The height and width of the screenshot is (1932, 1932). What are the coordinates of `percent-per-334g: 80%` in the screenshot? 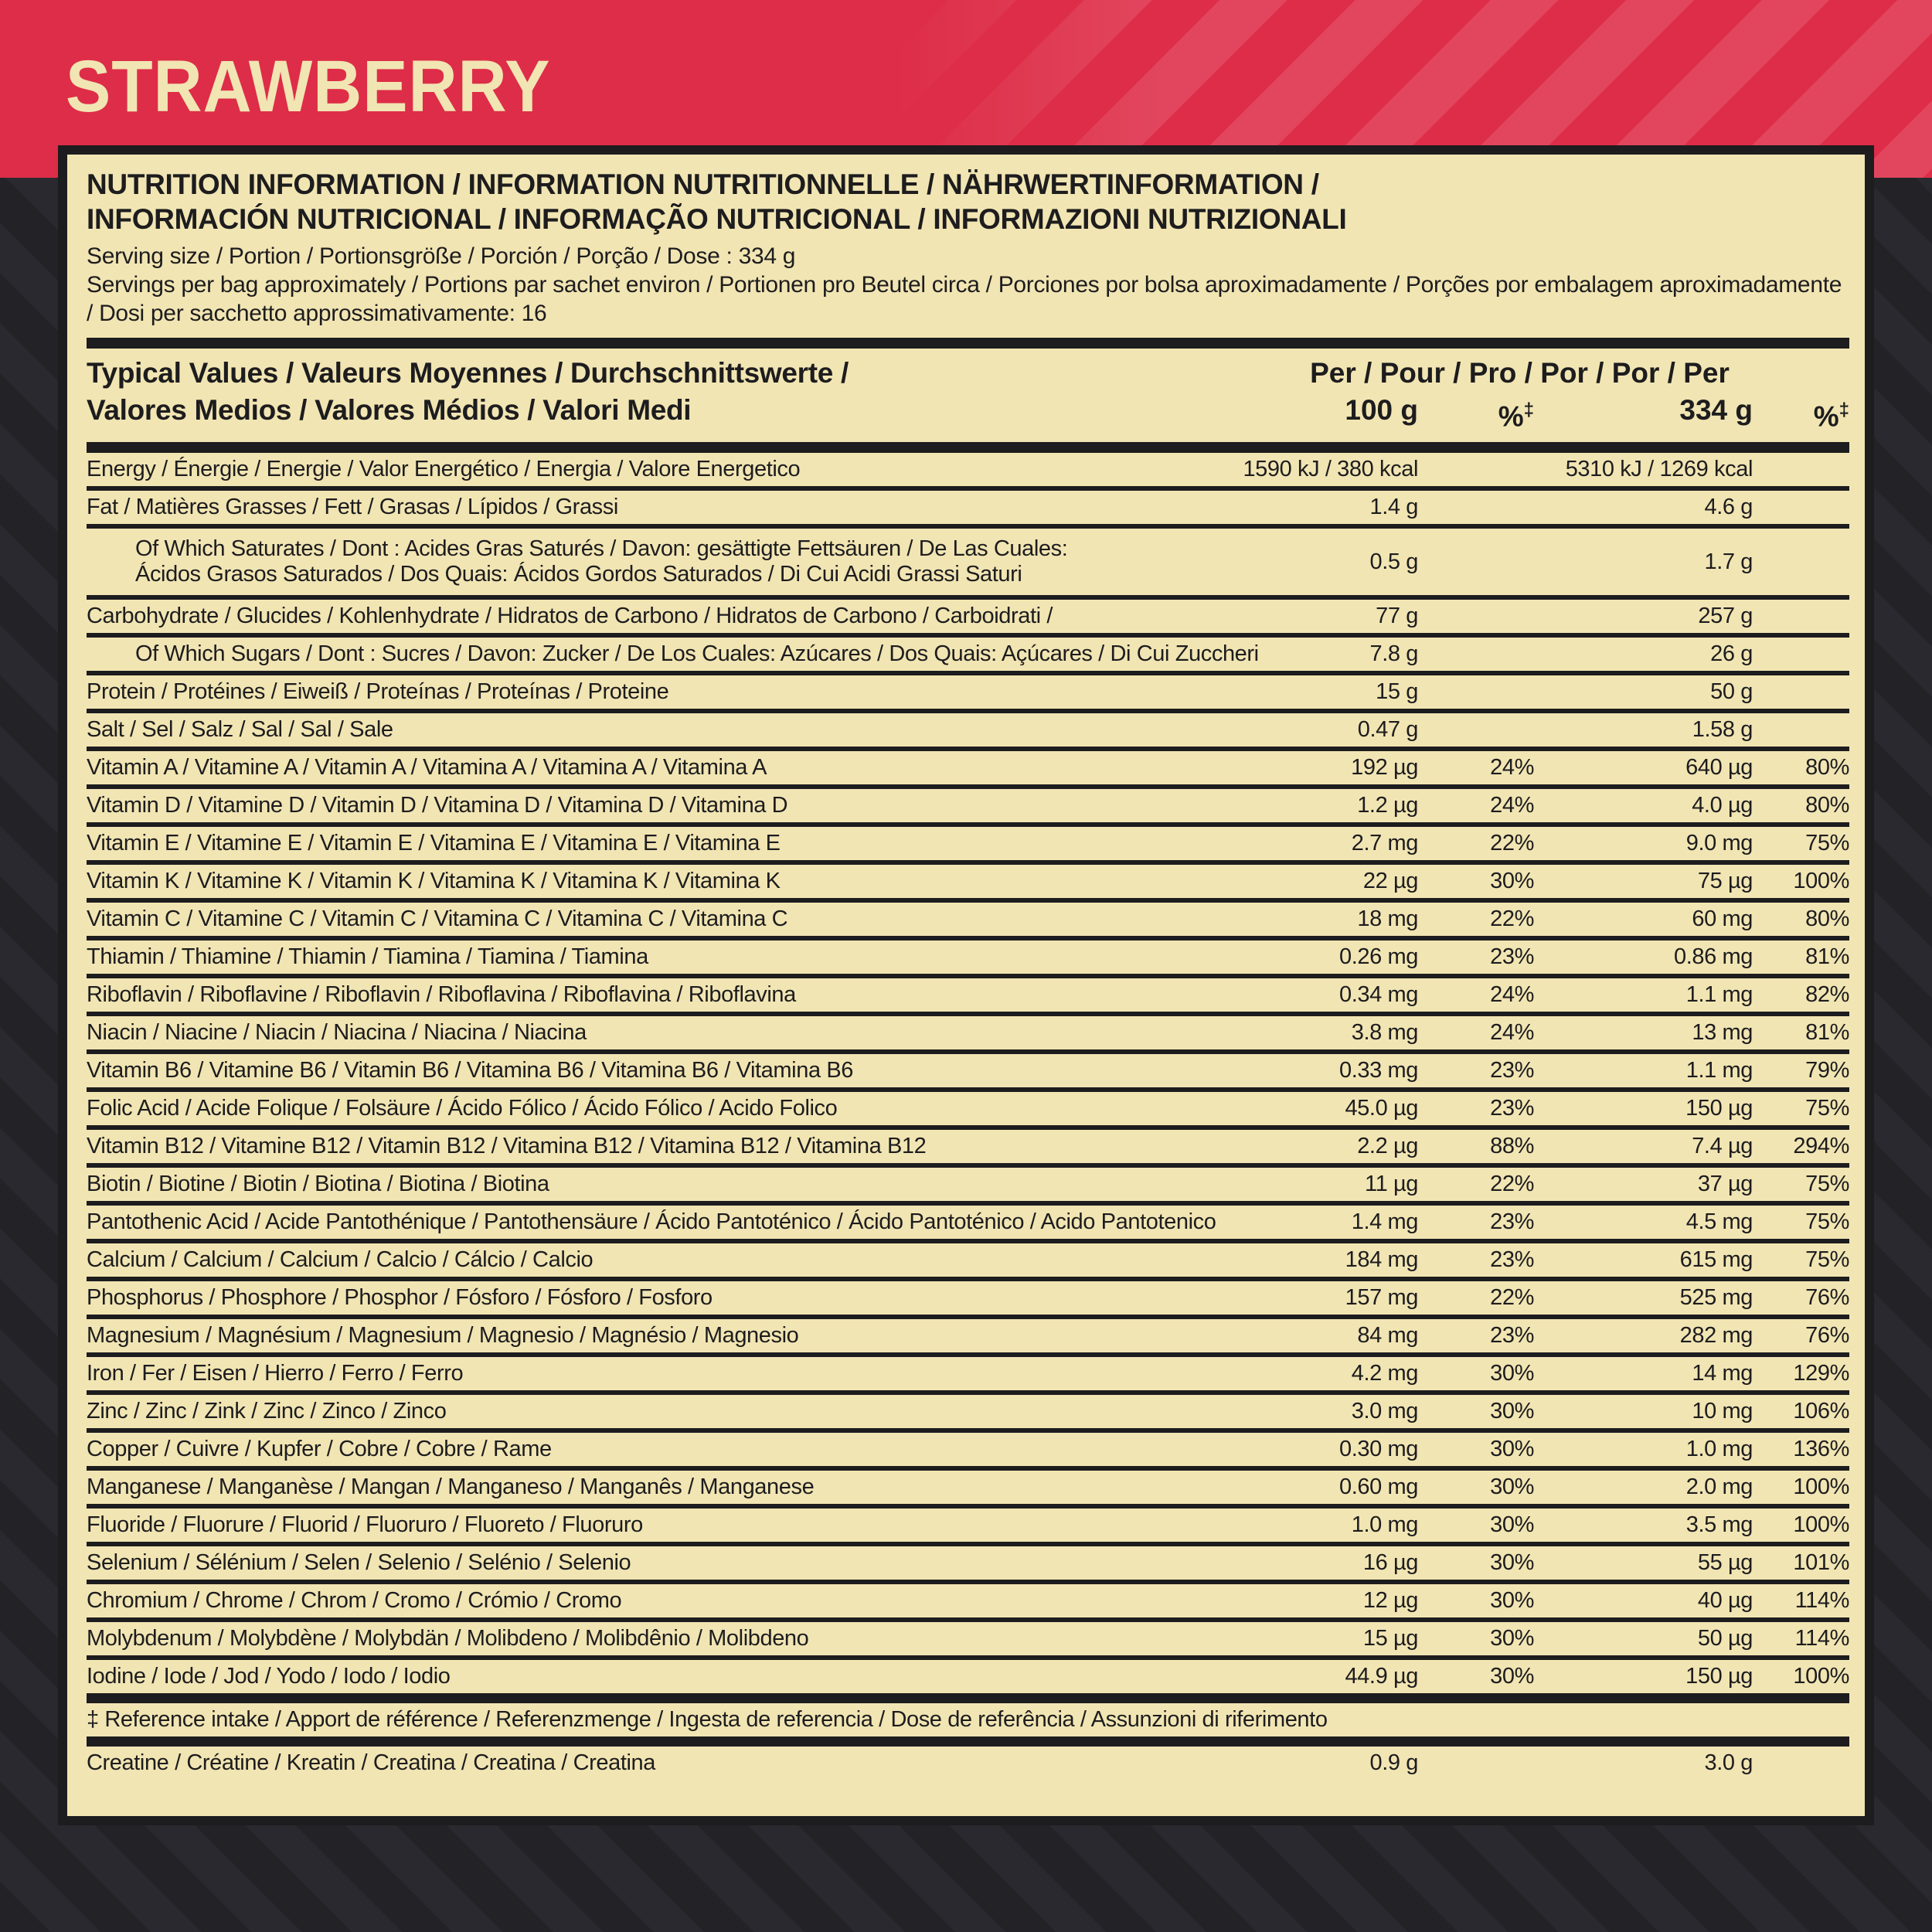 It's located at (1827, 768).